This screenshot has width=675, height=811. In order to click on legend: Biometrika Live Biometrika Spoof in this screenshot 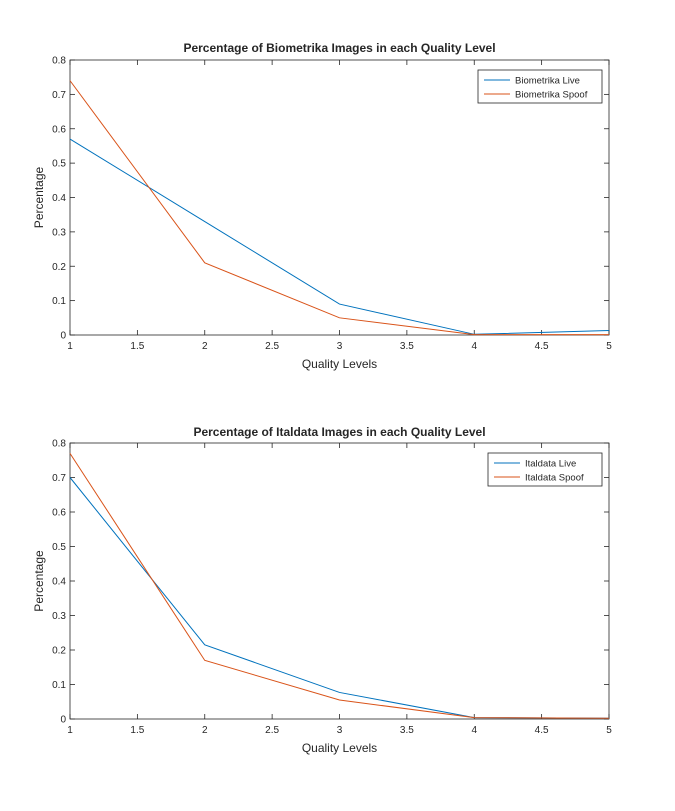, I will do `click(540, 86)`.